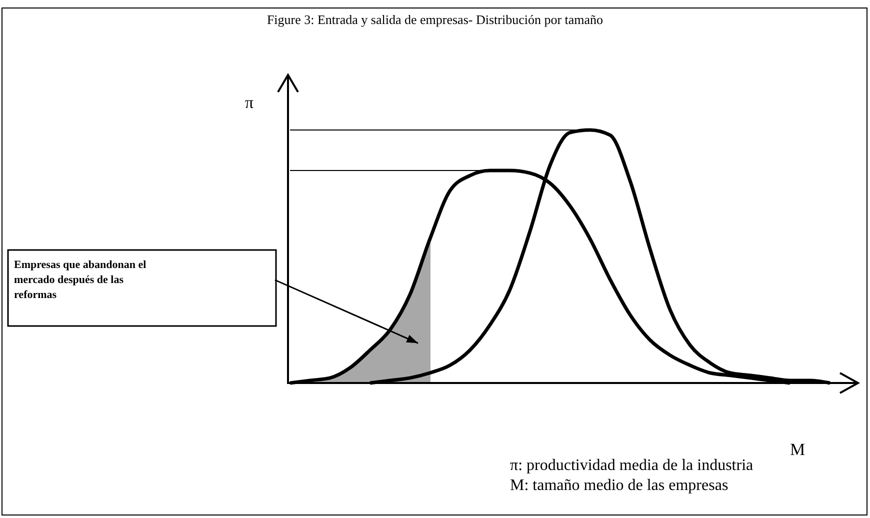 The height and width of the screenshot is (518, 870). What do you see at coordinates (798, 449) in the screenshot?
I see `x-axis-title: M` at bounding box center [798, 449].